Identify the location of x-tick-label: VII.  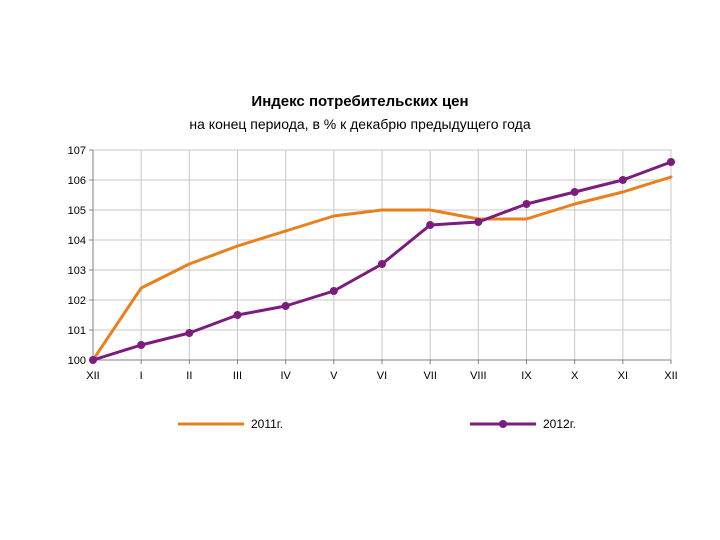
(429, 376).